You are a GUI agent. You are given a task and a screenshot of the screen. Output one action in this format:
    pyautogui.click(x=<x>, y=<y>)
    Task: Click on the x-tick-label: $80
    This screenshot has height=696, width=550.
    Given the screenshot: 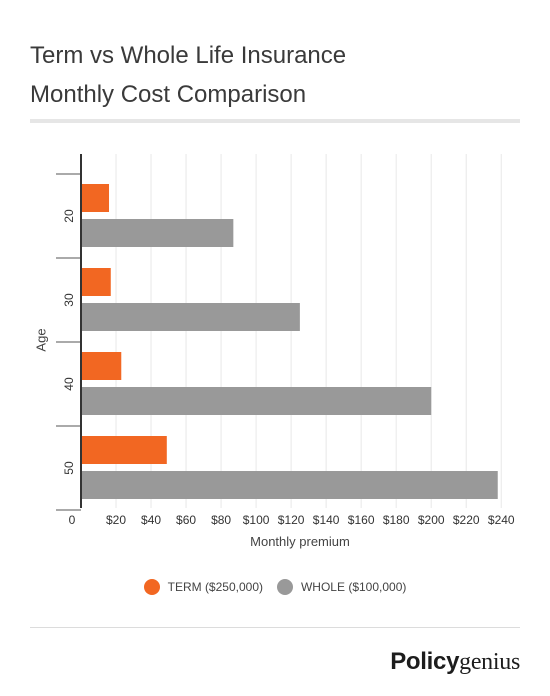 What is the action you would take?
    pyautogui.click(x=221, y=520)
    